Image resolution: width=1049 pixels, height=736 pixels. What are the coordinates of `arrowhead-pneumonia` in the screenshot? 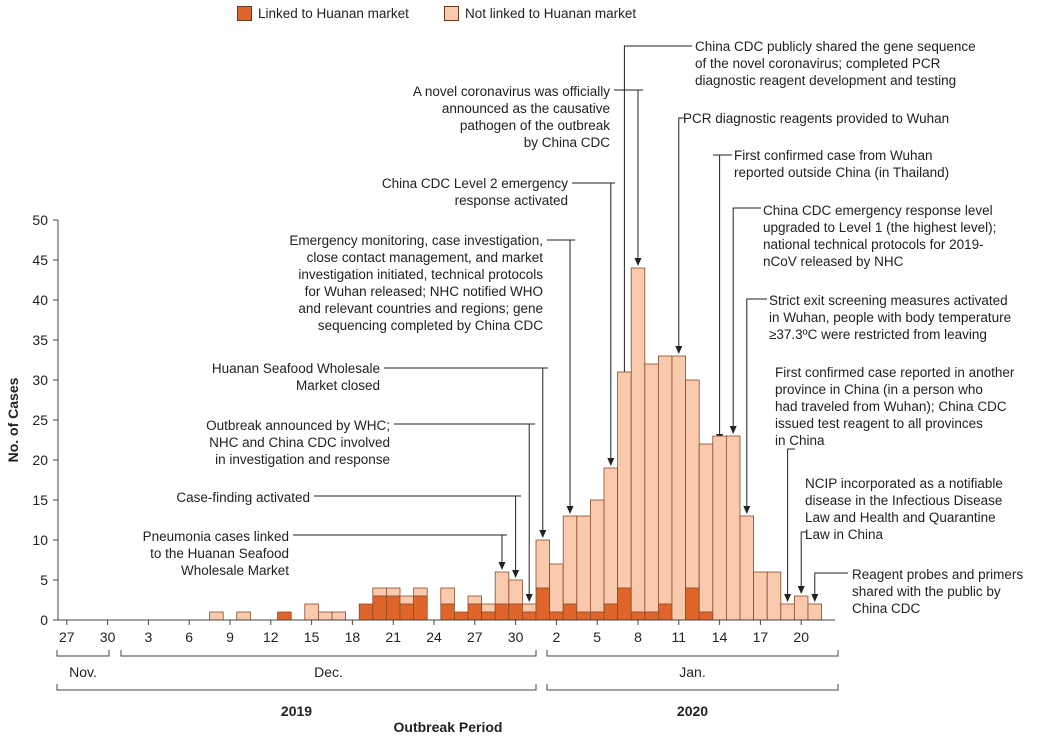 It's located at (502, 566).